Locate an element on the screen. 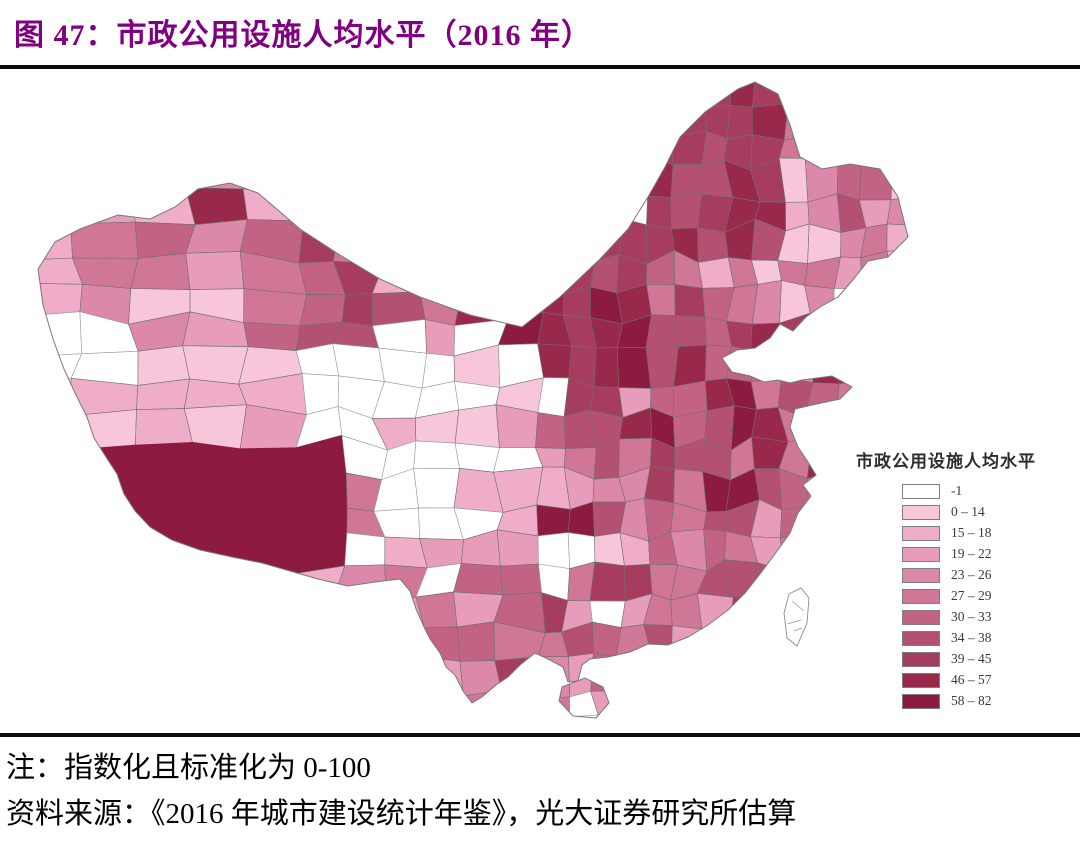 The width and height of the screenshot is (1080, 854). legend-item: 0 – 14 is located at coordinates (983, 513).